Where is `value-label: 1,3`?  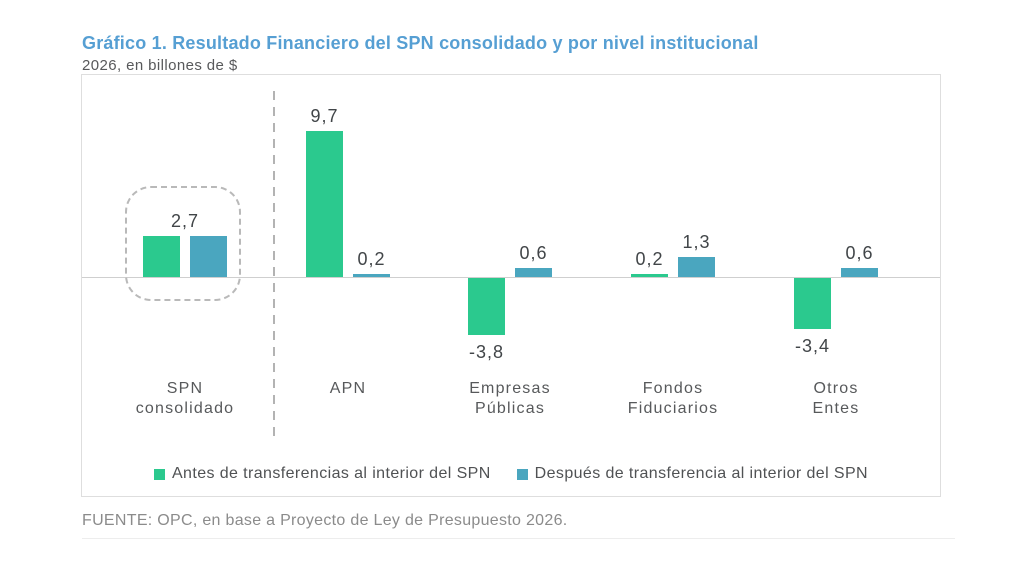 value-label: 1,3 is located at coordinates (696, 242).